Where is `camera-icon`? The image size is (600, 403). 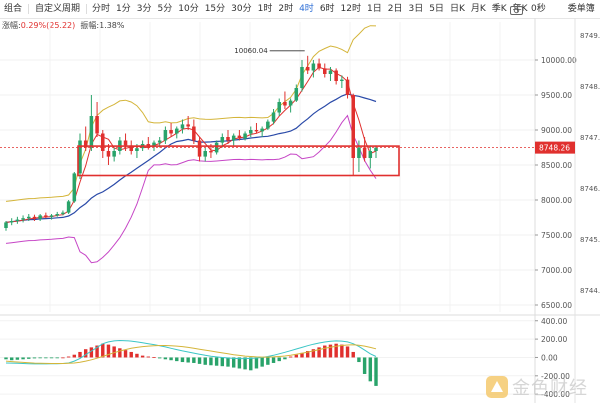 camera-icon is located at coordinates (516, 9).